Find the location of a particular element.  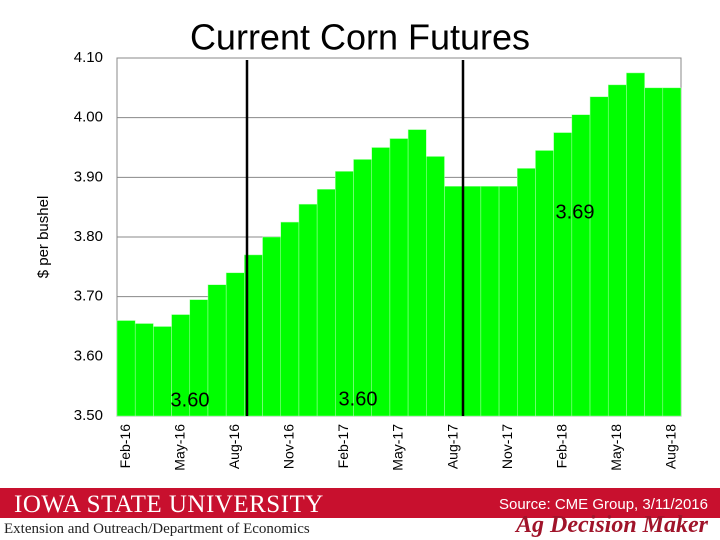

x-tick-label: Feb-17 is located at coordinates (343, 446).